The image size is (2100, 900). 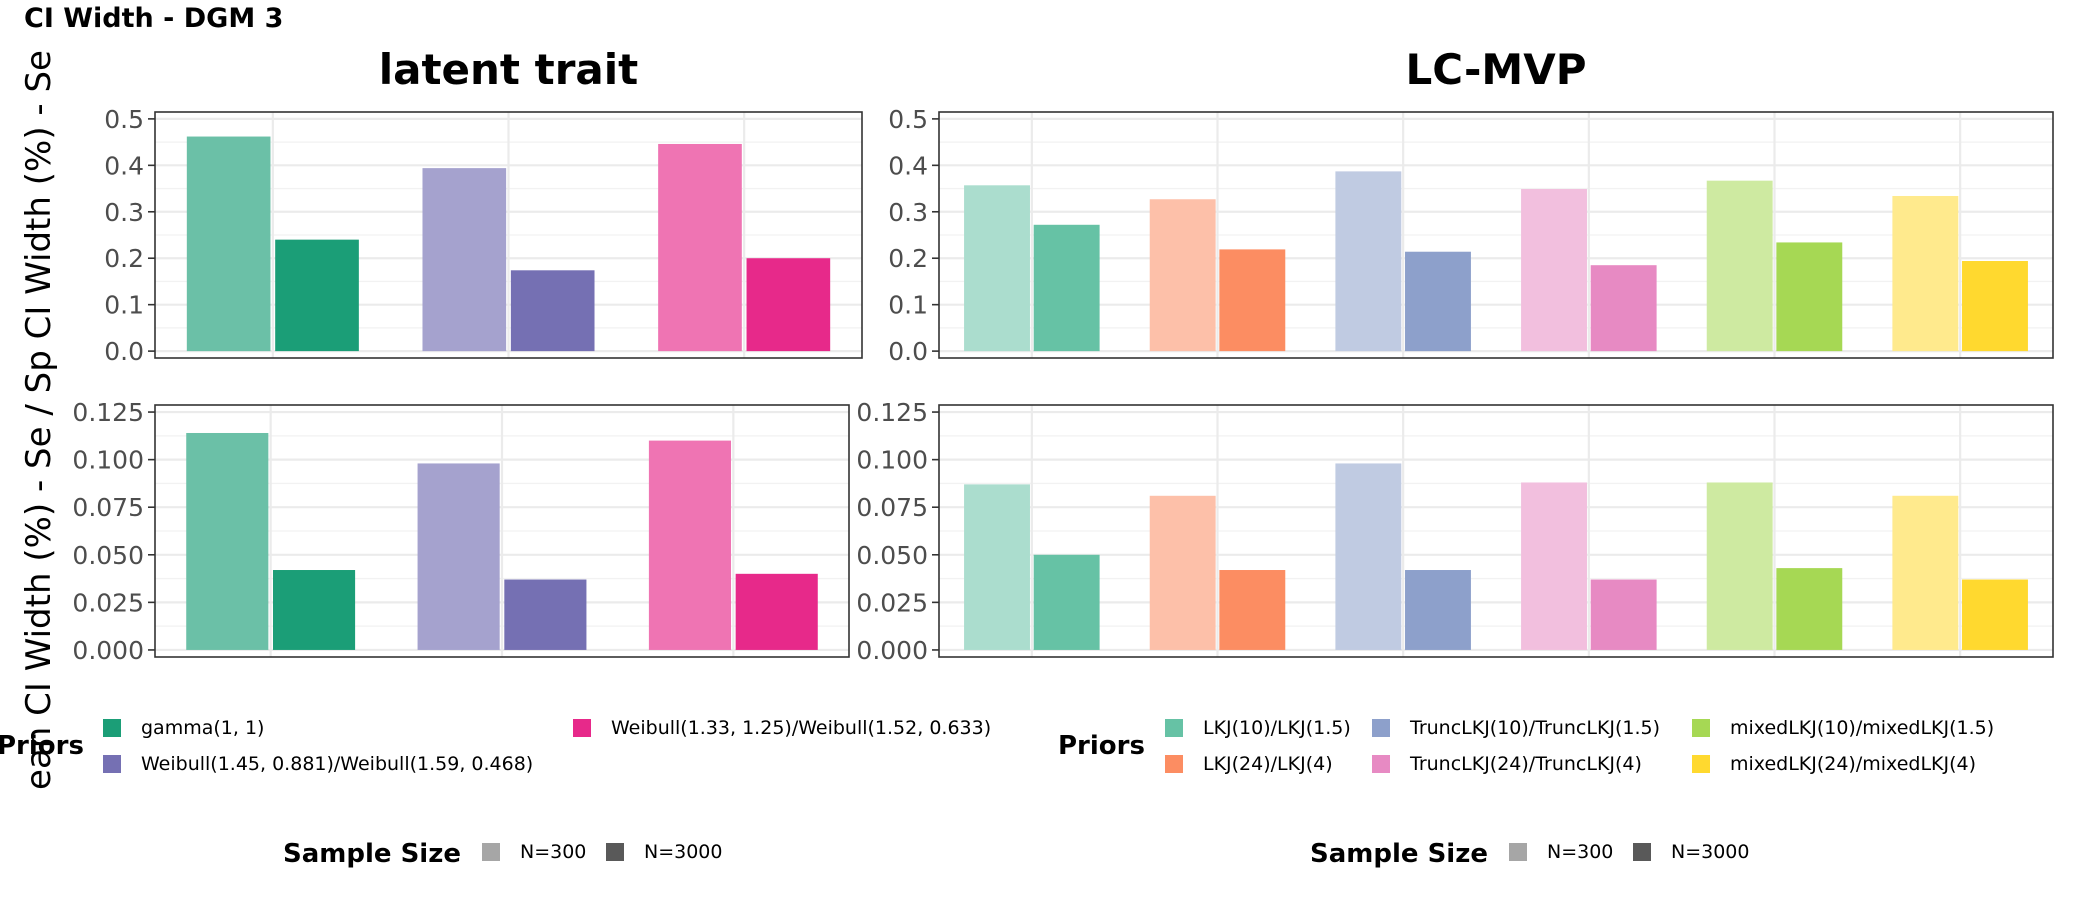 I want to click on legend-item: Weibull(1.33, 1.25)/Weibull(1.52, 0.633), so click(x=782, y=728).